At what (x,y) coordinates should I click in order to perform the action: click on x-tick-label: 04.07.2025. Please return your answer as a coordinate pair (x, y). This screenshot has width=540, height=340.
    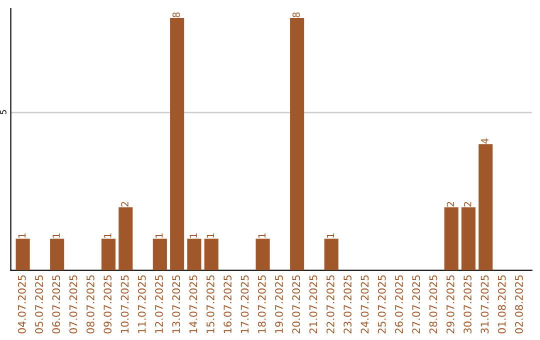
    Looking at the image, I should click on (22, 304).